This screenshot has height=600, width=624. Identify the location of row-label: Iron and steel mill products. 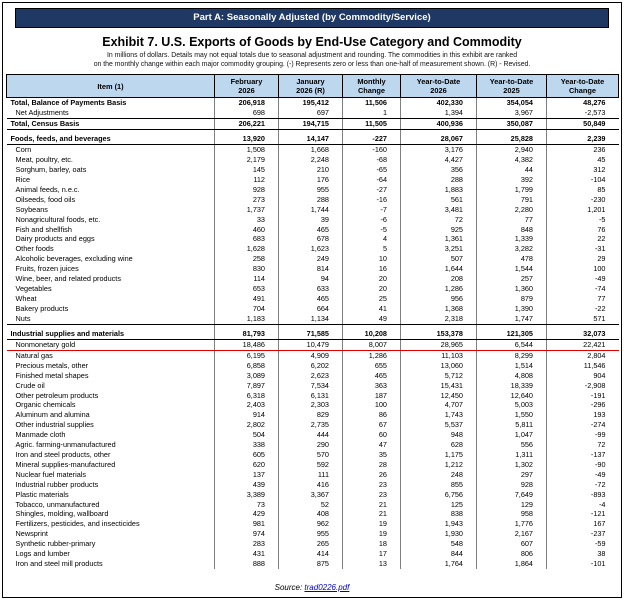
(59, 563).